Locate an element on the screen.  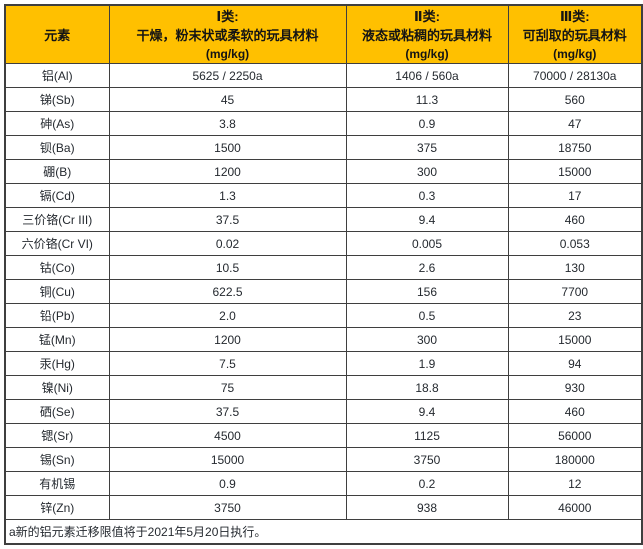
header-cell-class1: Ⅰ类: 干燥，粉末状或柔软的玩具材料 (mg/kg) is located at coordinates (227, 34).